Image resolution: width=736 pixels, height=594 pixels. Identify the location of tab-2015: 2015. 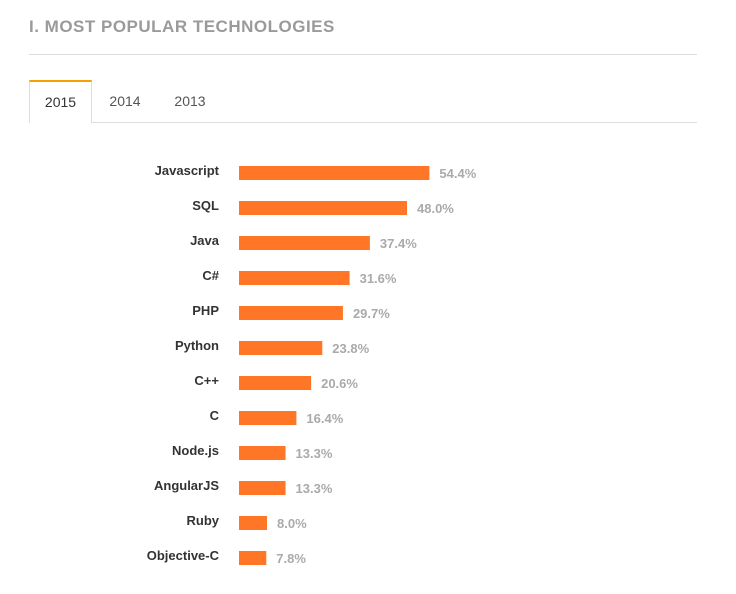
(60, 101).